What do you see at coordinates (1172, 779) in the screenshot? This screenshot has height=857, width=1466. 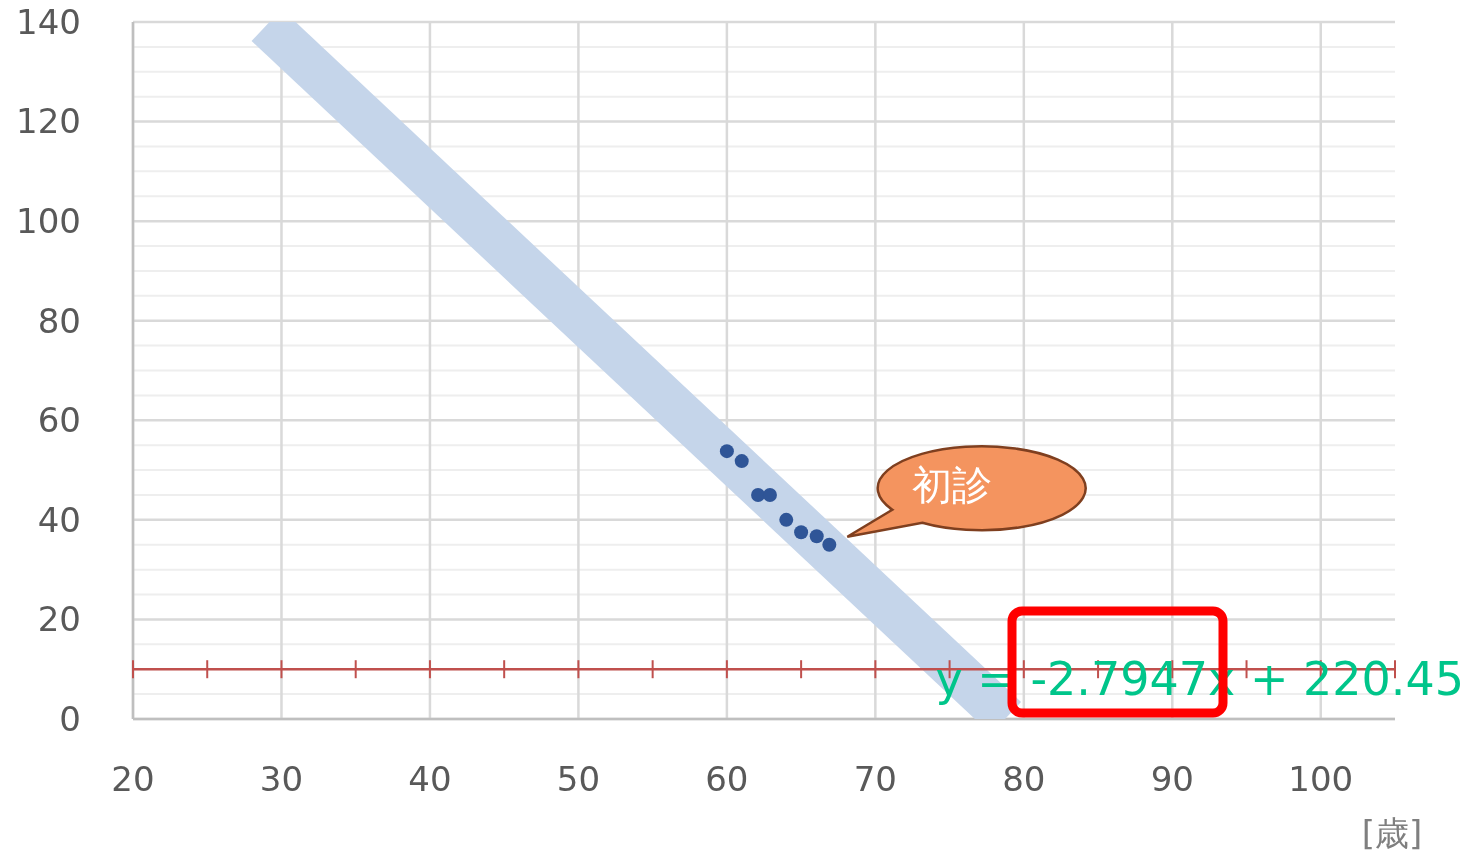 I see `x-tick-label: 90` at bounding box center [1172, 779].